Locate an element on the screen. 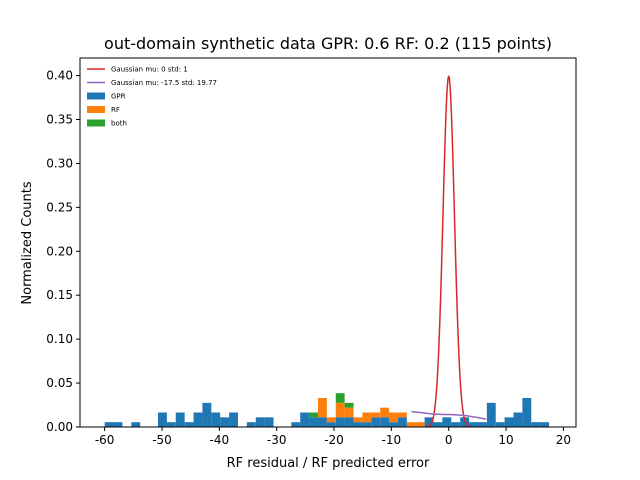  gaussian-curves is located at coordinates (449, 251).